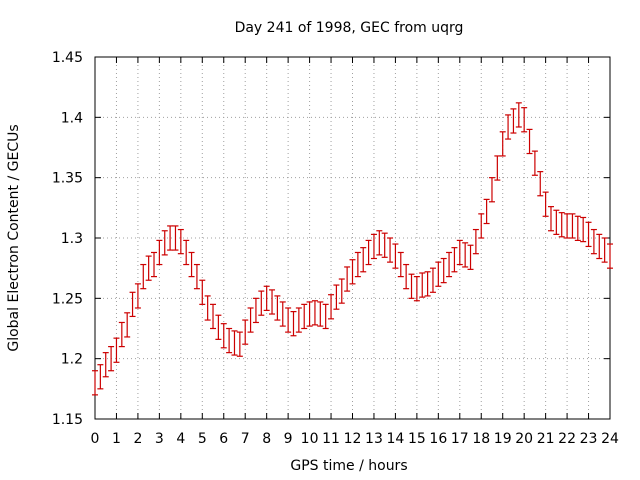  What do you see at coordinates (288, 439) in the screenshot?
I see `x-tick-label: 9` at bounding box center [288, 439].